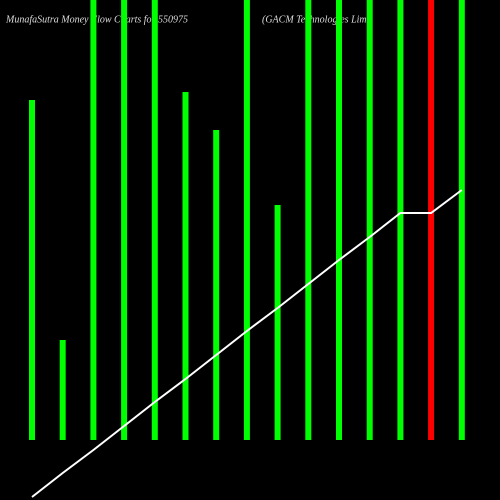  I want to click on chart-subtitle: (GACM Technologies Limit, so click(317, 19).